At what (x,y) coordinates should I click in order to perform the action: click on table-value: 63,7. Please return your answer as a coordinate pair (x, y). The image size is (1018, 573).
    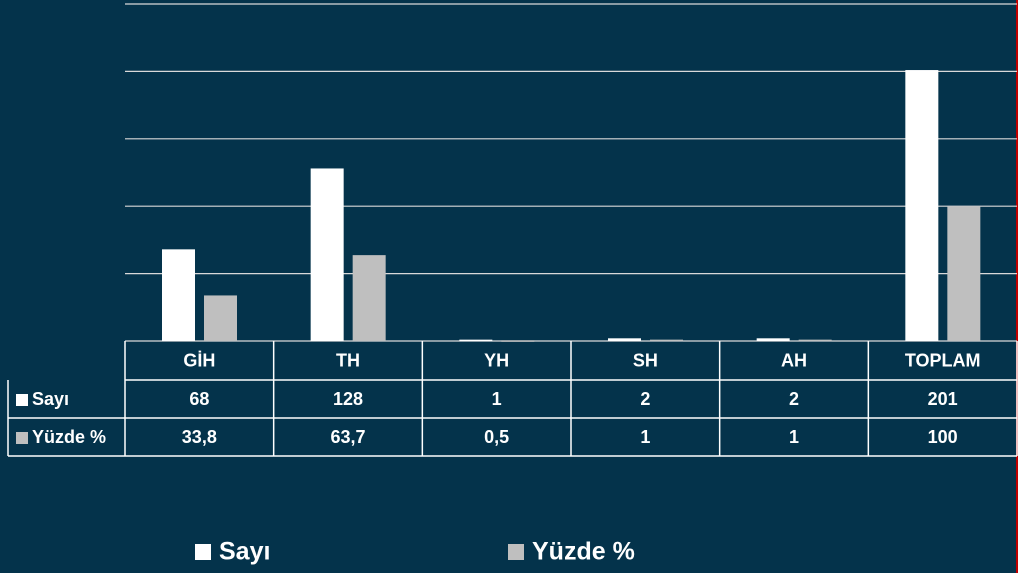
    Looking at the image, I should click on (347, 437).